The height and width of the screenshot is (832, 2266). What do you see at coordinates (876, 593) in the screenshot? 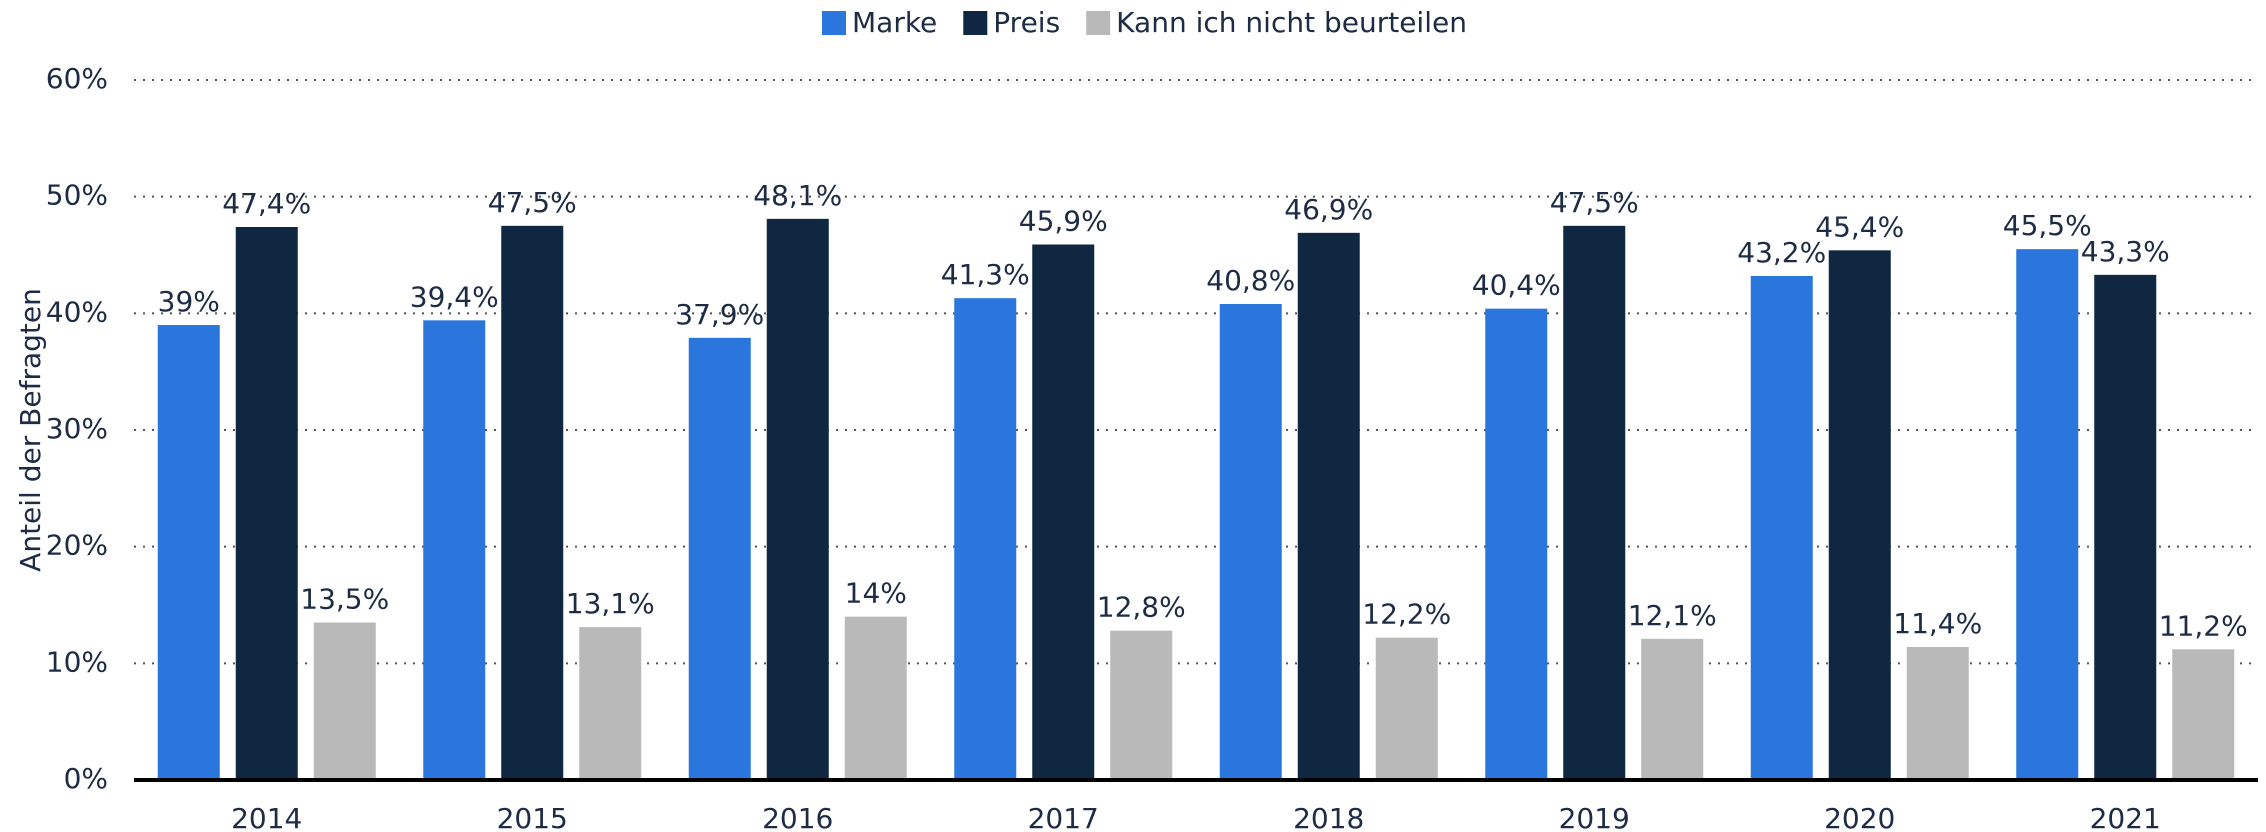
I see `value-label: 14%` at bounding box center [876, 593].